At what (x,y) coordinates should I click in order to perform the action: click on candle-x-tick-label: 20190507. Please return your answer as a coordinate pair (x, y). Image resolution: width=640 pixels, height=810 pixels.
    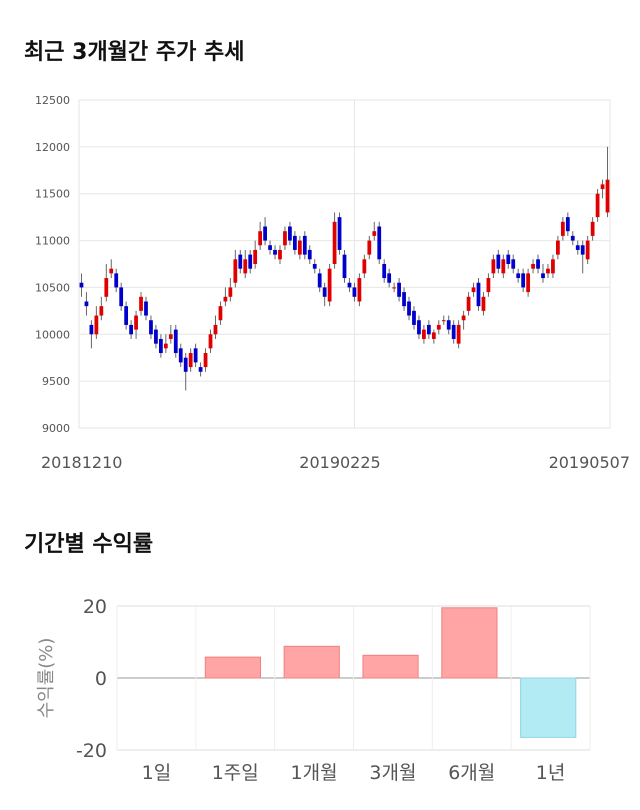
    Looking at the image, I should click on (589, 462).